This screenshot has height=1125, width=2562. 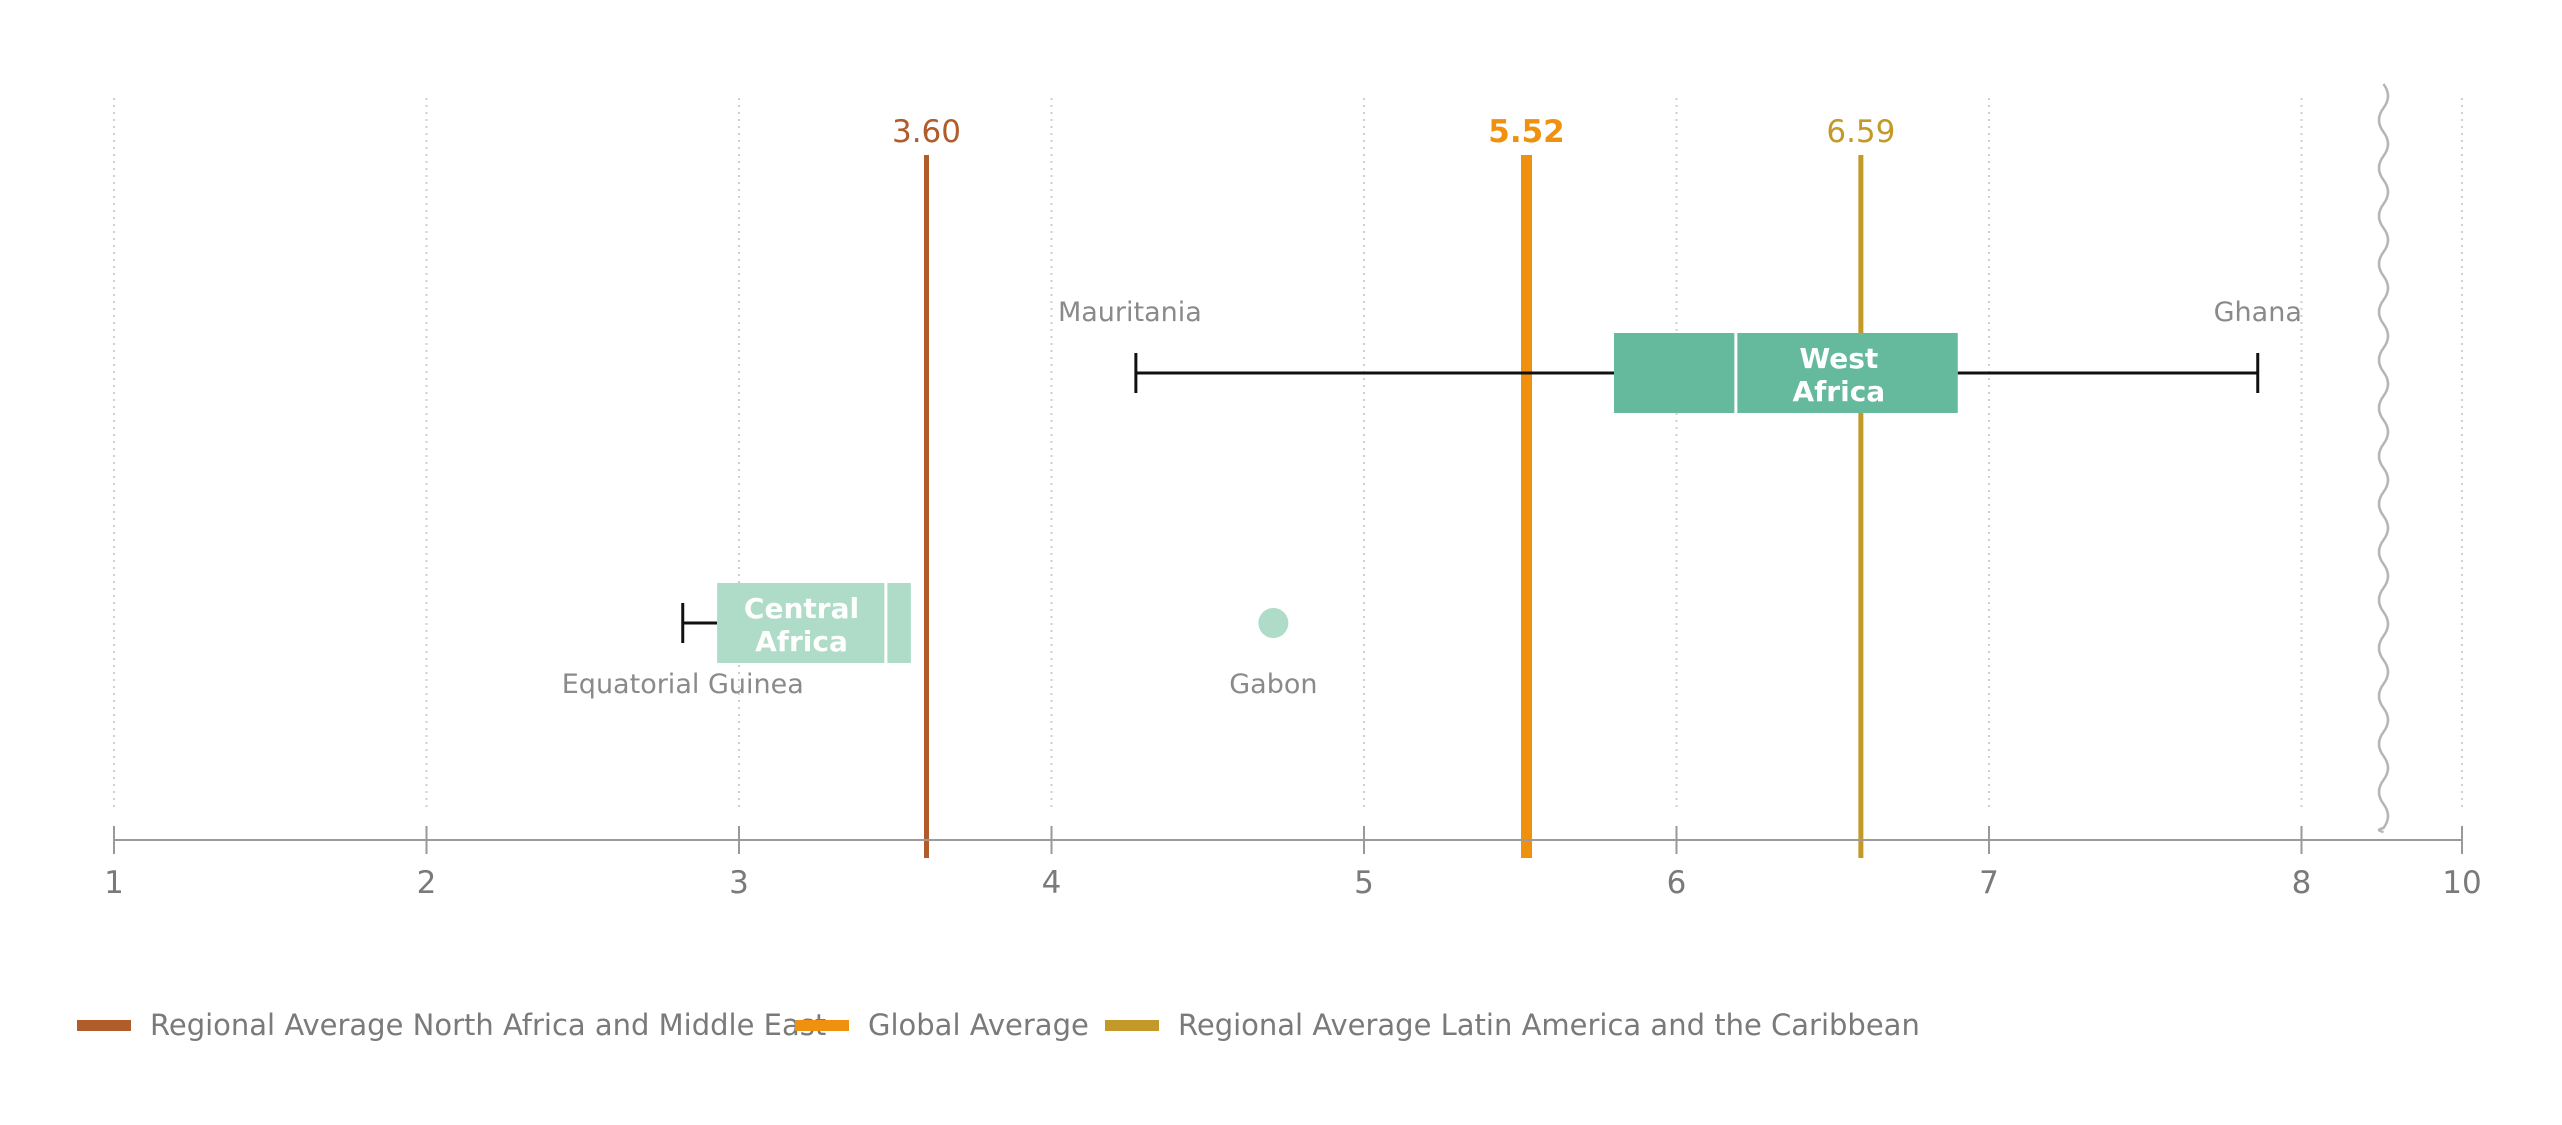 I want to click on box-label-line1: West, so click(x=1838, y=358).